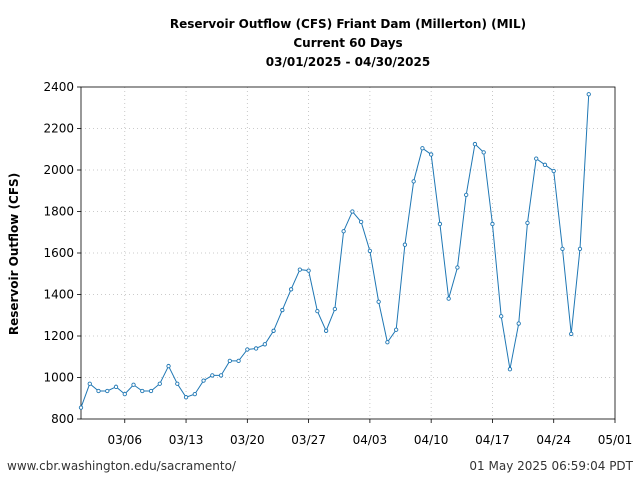  I want to click on y-axis: 800 1000 1200 1400 1600 1800 2000 2200 2400, so click(62, 253).